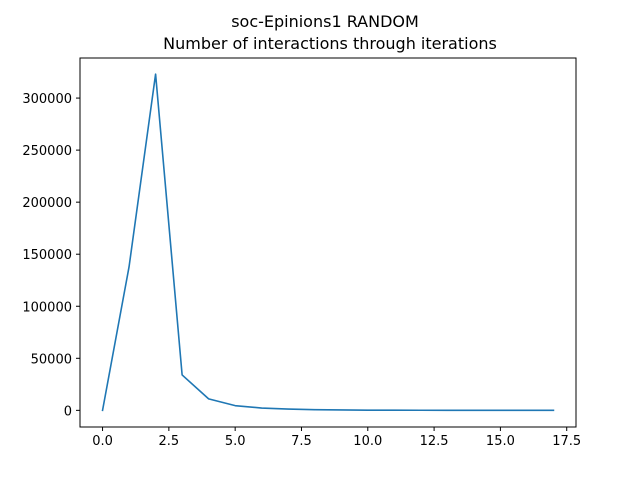 This screenshot has height=480, width=640. What do you see at coordinates (47, 99) in the screenshot?
I see `y-tick-label: 300000` at bounding box center [47, 99].